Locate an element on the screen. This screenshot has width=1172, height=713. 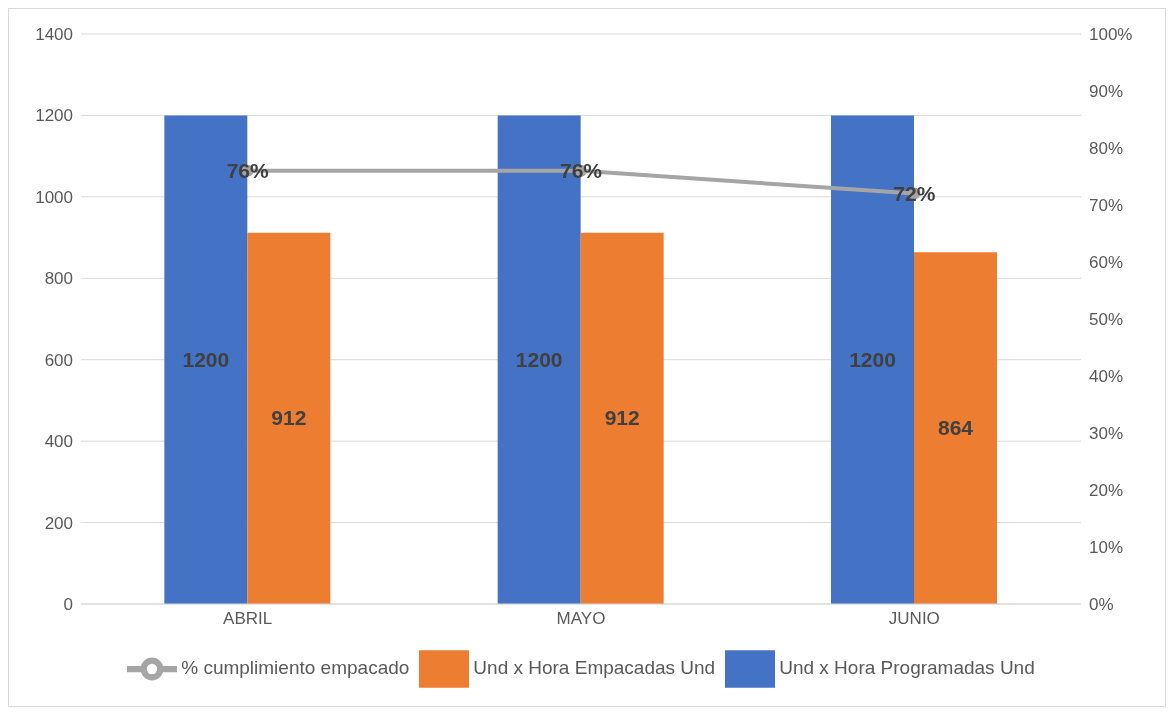
y2-tick-label: 100% is located at coordinates (1111, 35).